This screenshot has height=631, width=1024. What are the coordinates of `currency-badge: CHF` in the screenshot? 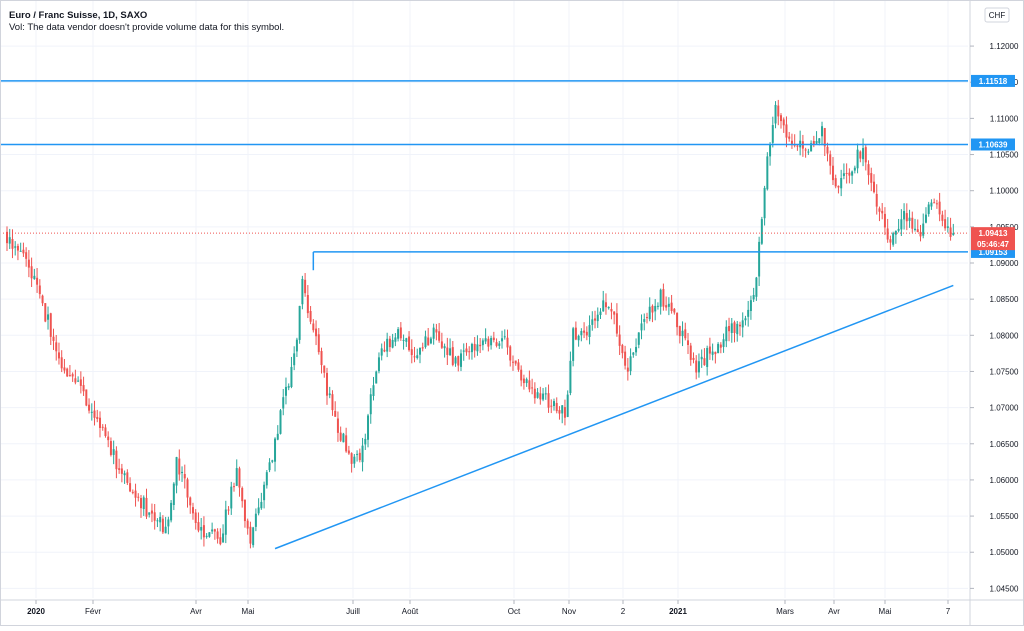 It's located at (997, 15).